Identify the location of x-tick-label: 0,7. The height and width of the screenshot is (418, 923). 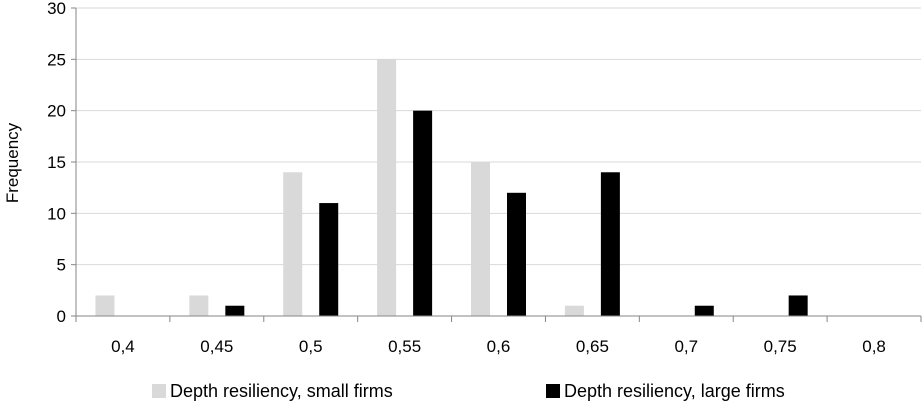
(686, 346).